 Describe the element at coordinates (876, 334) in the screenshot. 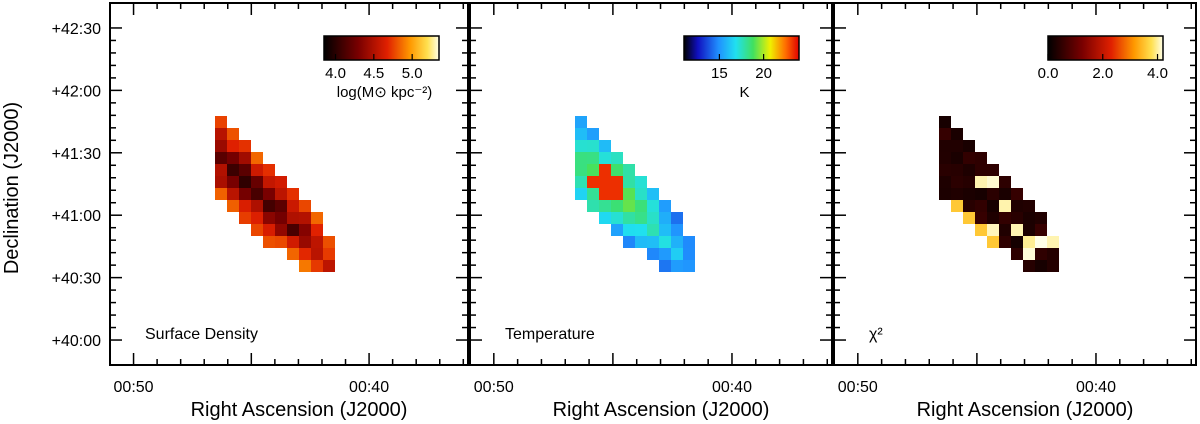

I see `panel-label: χ²` at that location.